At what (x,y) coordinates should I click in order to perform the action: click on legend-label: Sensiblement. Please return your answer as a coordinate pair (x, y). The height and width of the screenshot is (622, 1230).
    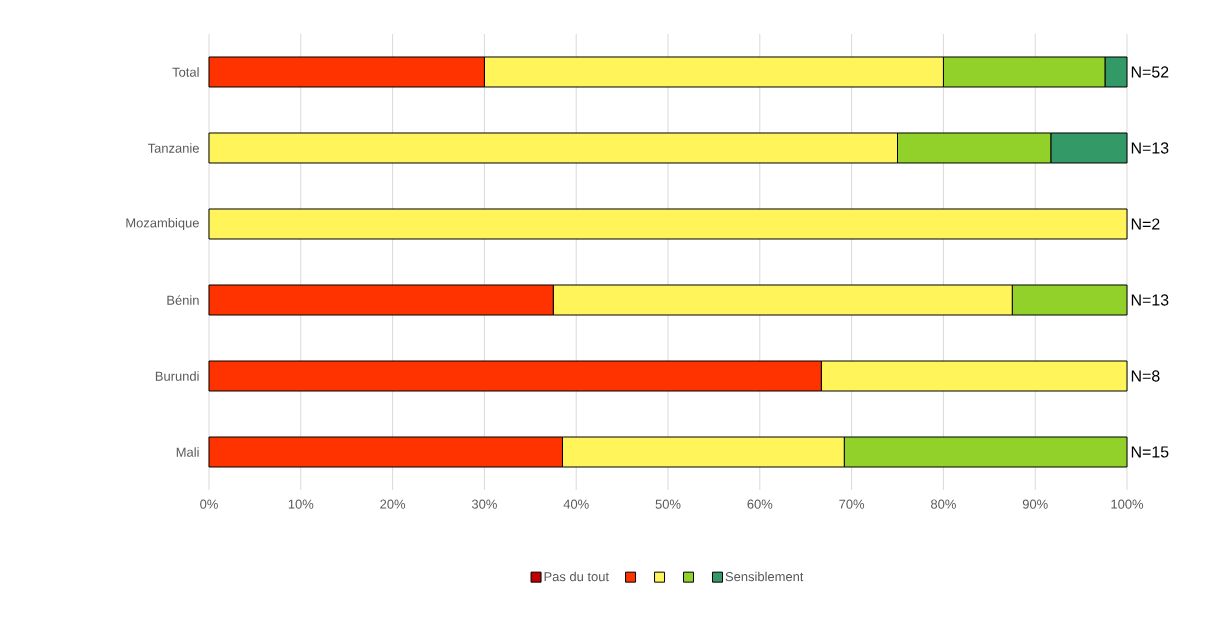
    Looking at the image, I should click on (764, 576).